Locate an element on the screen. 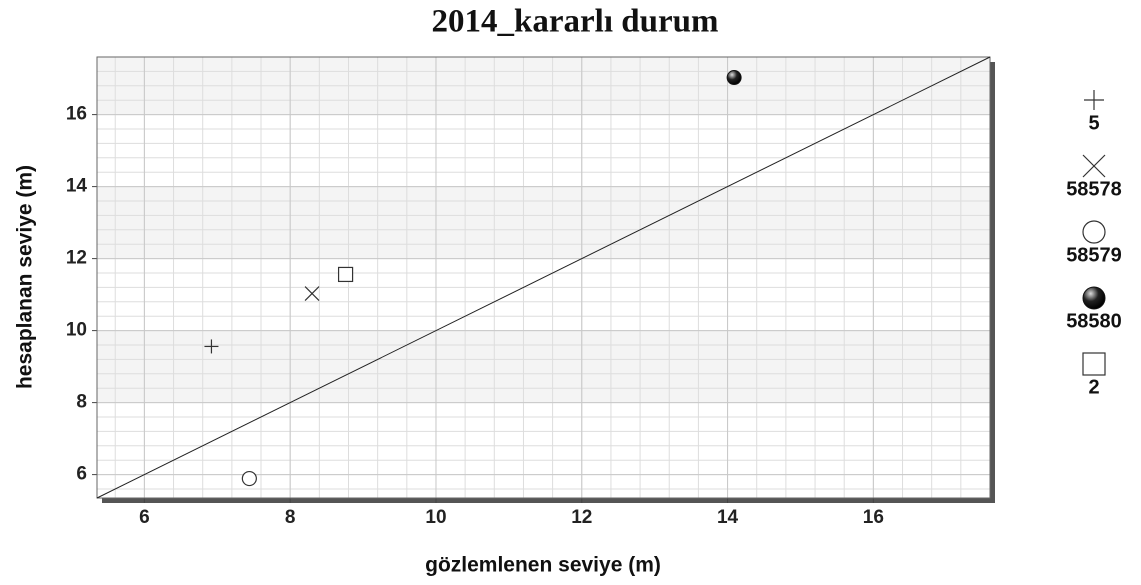 The width and height of the screenshot is (1141, 585). x-axis-label: gözlemlenen seviye (m) is located at coordinates (543, 565).